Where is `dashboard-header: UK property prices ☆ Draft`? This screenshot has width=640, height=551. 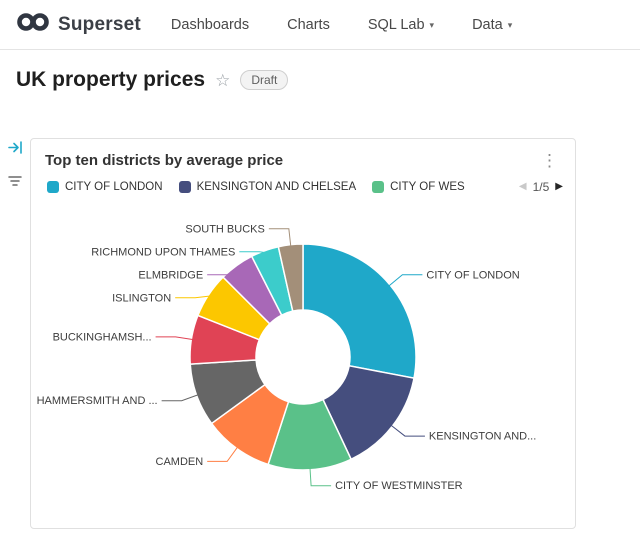
dashboard-header: UK property prices ☆ Draft is located at coordinates (320, 77).